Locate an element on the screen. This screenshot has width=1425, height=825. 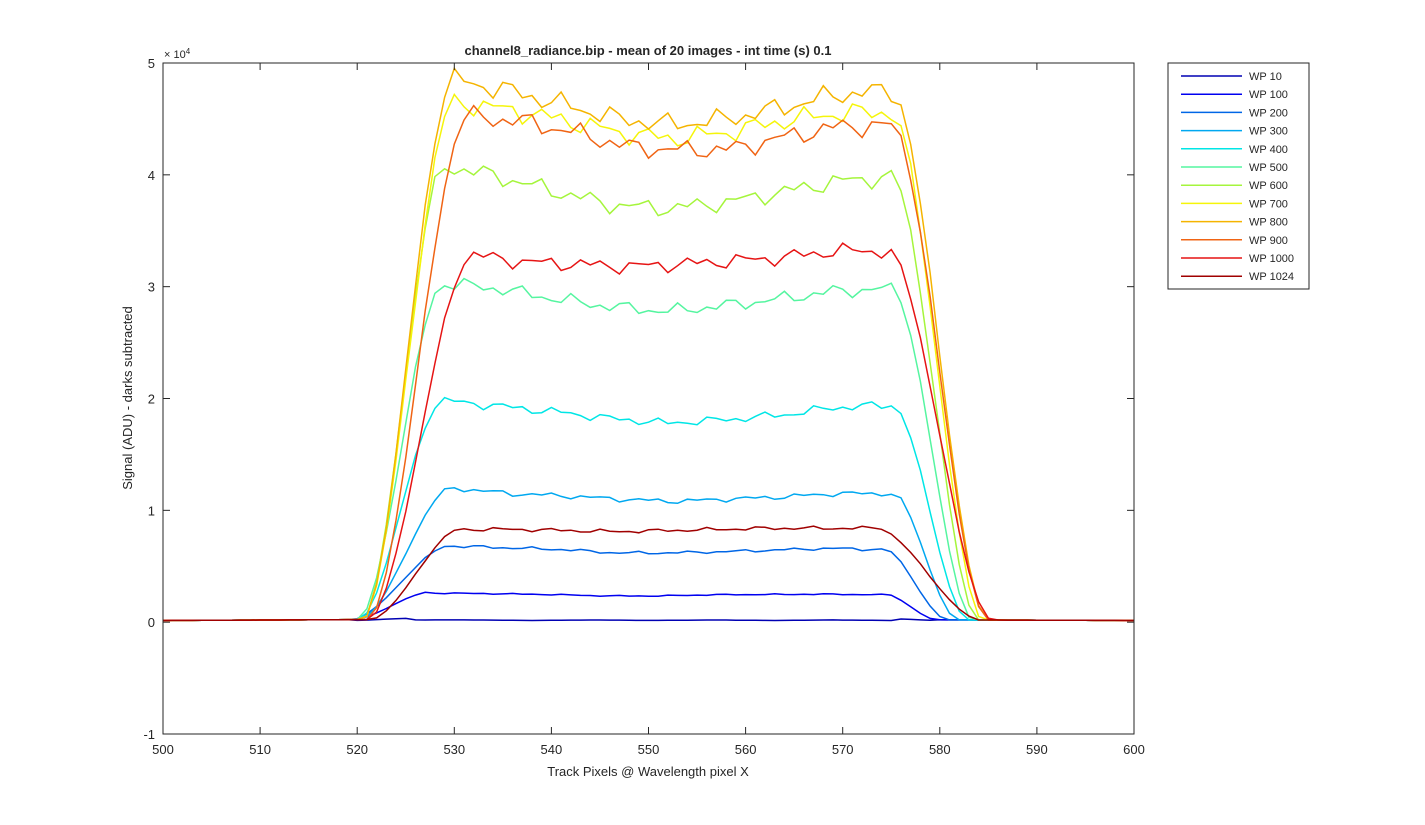
y-tick-label: 4 is located at coordinates (151, 175).